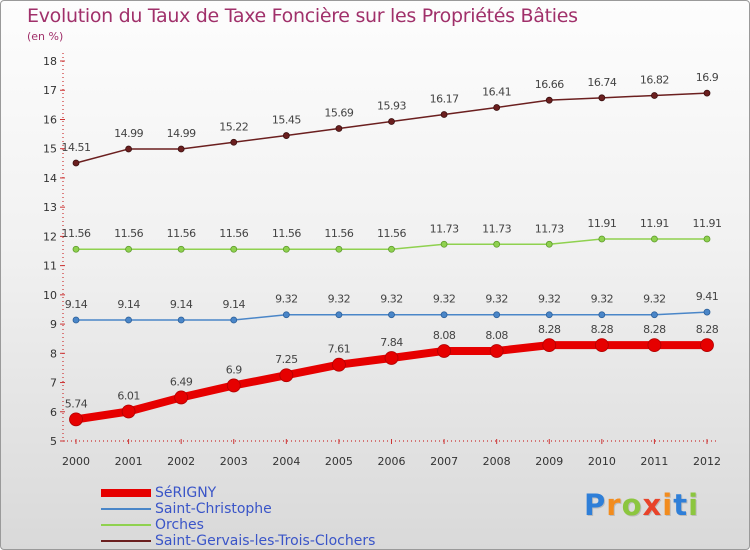 This screenshot has width=750, height=550. What do you see at coordinates (76, 147) in the screenshot?
I see `data-label: 14.51` at bounding box center [76, 147].